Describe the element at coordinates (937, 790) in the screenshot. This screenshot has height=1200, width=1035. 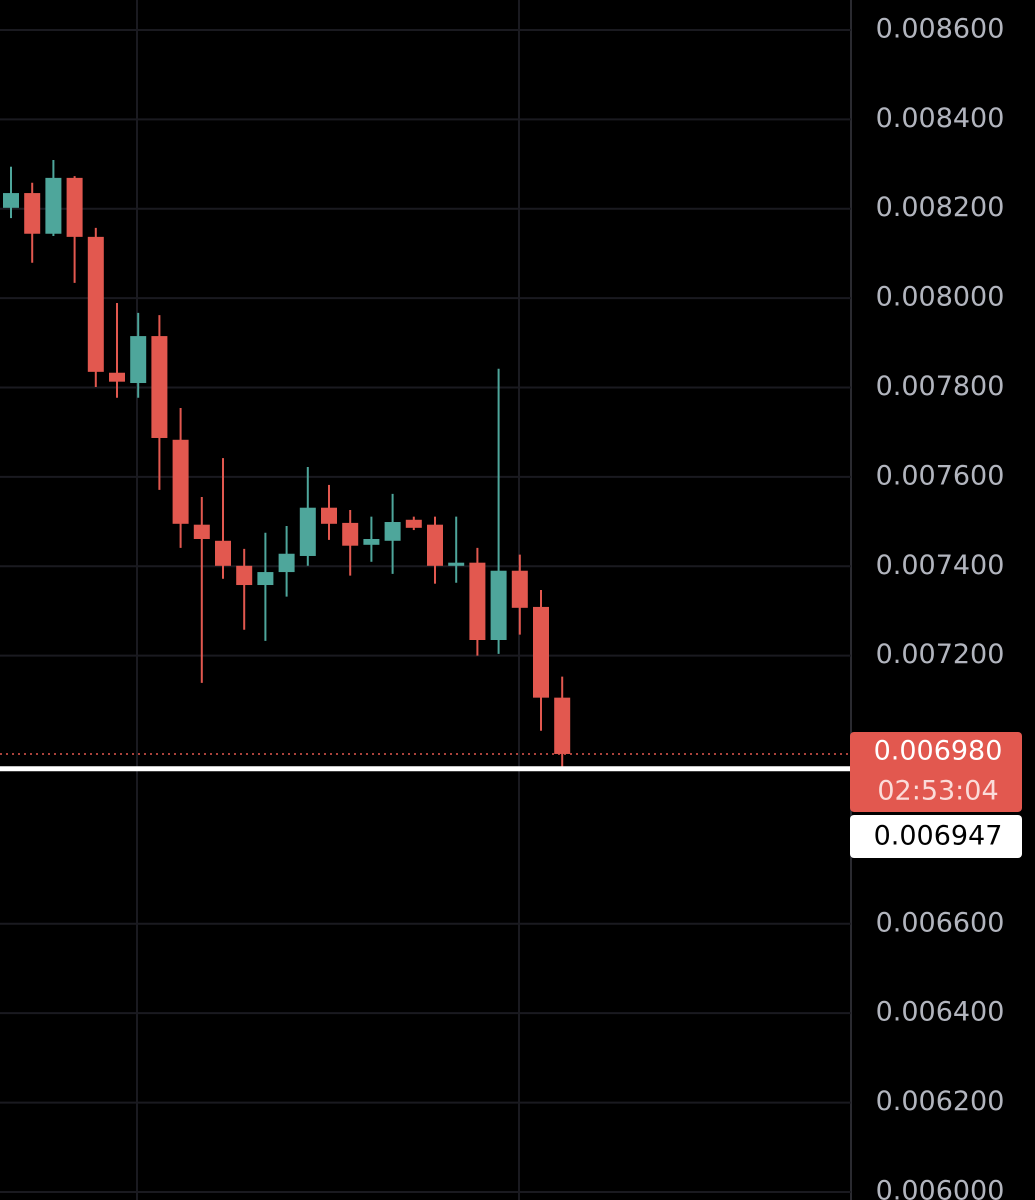
I see `countdown-label: 02:53:04` at that location.